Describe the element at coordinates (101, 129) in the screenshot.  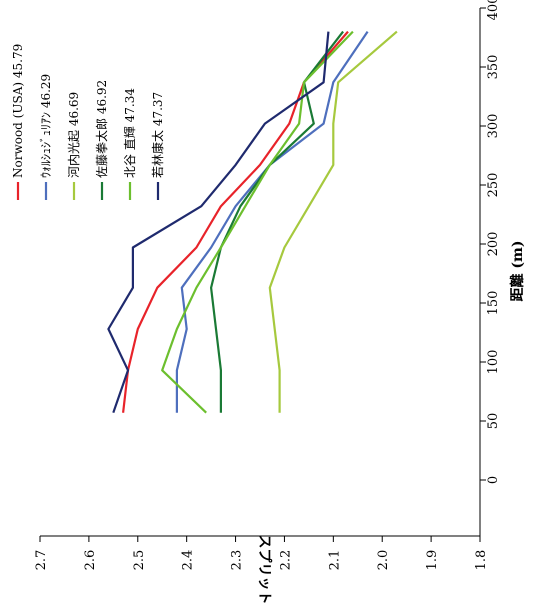
I see `legend-label-4: 佐藤拳太郎 46.92` at that location.